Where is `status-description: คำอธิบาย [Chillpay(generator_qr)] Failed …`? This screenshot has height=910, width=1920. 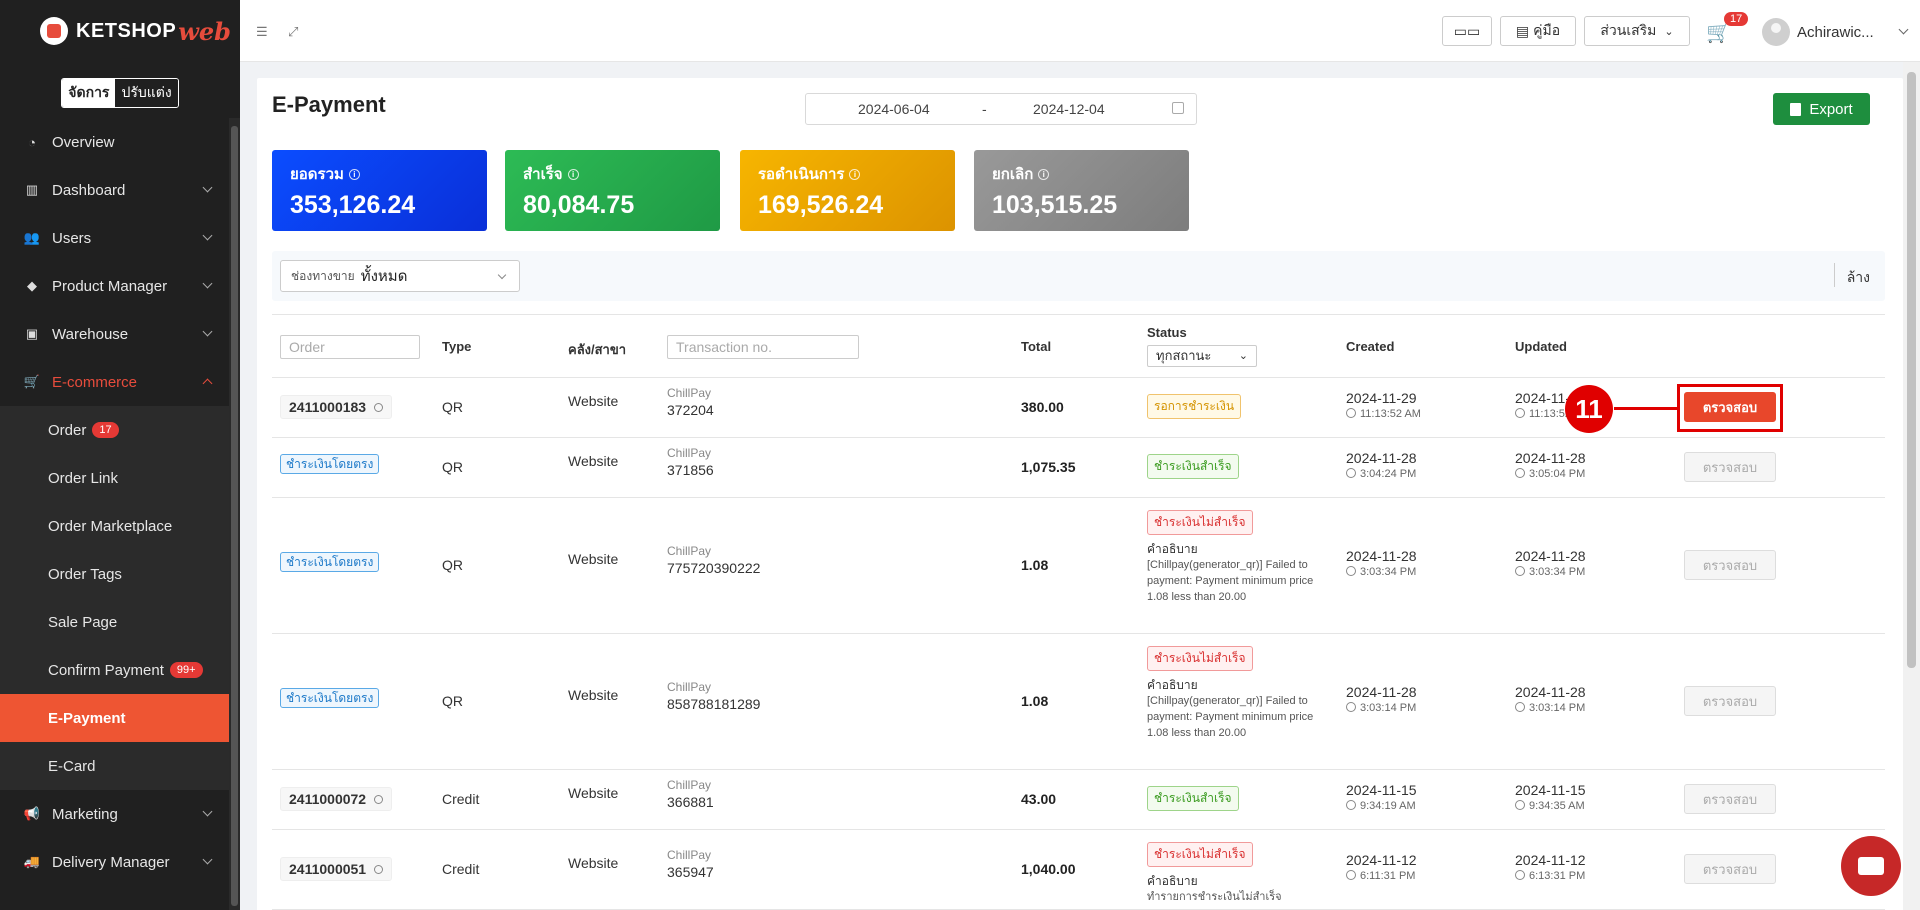
status-description: คำอธิบาย [Chillpay(generator_qr)] Failed … is located at coordinates (1232, 709).